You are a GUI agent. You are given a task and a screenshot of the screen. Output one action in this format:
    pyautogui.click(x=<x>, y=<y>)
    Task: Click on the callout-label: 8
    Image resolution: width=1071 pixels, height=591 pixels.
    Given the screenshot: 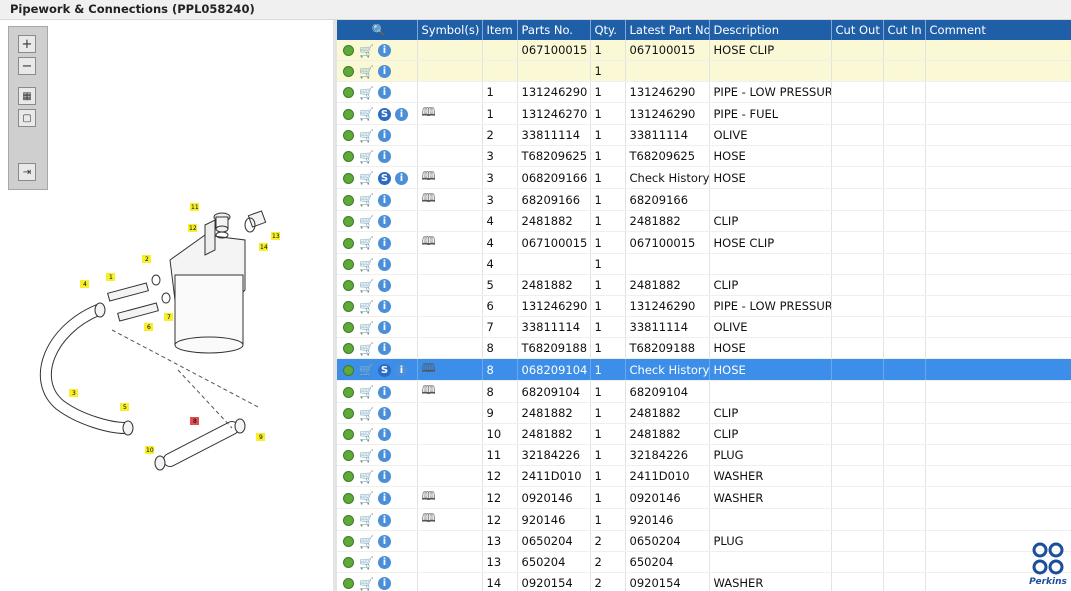 What is the action you would take?
    pyautogui.click(x=195, y=421)
    